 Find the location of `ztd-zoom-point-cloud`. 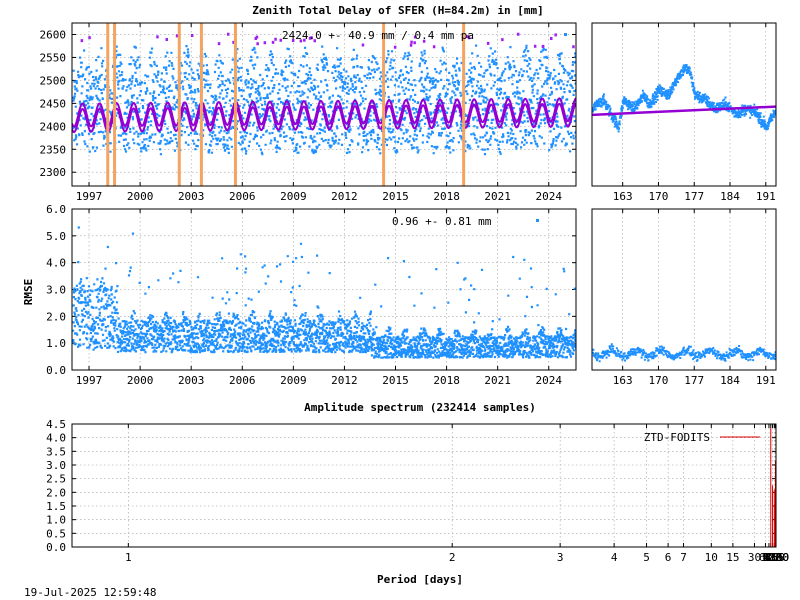

ztd-zoom-point-cloud is located at coordinates (684, 98).